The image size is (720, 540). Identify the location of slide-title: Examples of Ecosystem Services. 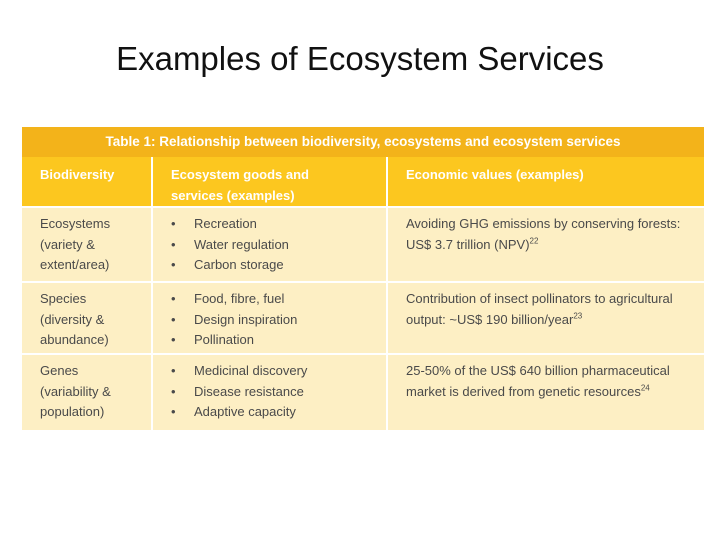
(360, 58).